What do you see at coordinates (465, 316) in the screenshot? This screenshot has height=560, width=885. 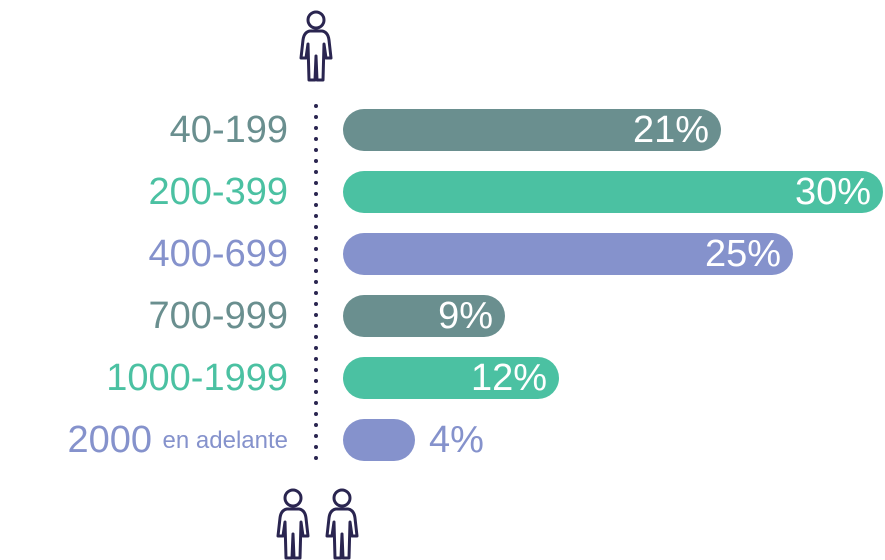 I see `value-label: 9%` at bounding box center [465, 316].